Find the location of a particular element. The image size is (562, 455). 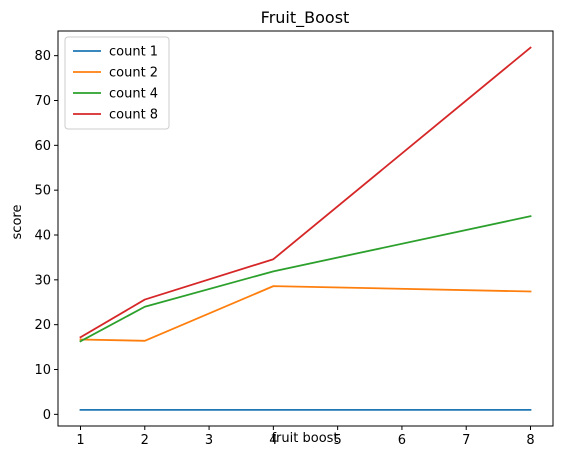

y-tick-label: 50 is located at coordinates (42, 191).